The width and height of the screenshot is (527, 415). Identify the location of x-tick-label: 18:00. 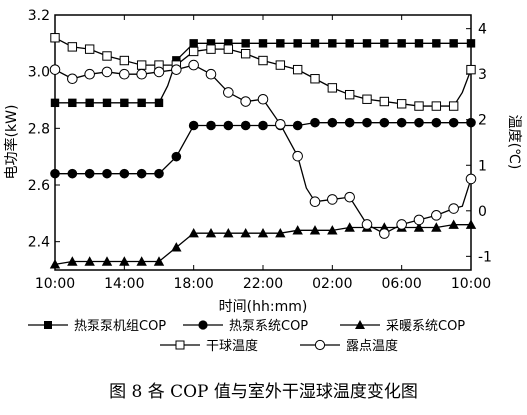
(193, 284).